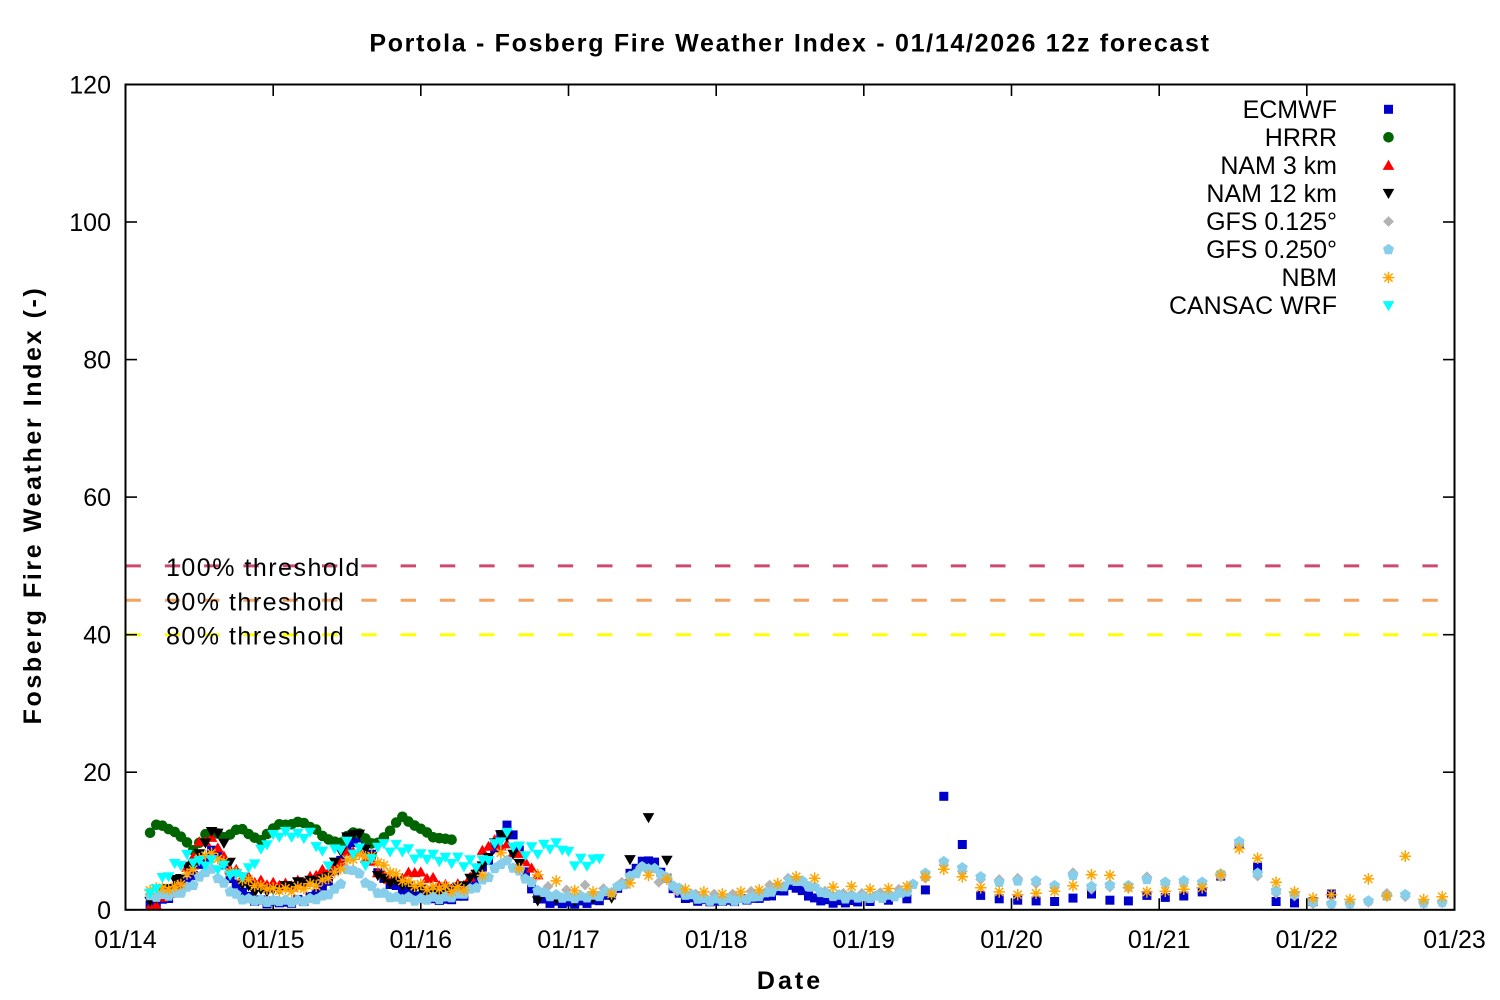 Image resolution: width=1500 pixels, height=1000 pixels. Describe the element at coordinates (421, 940) in the screenshot. I see `svg-text: 01/16` at that location.